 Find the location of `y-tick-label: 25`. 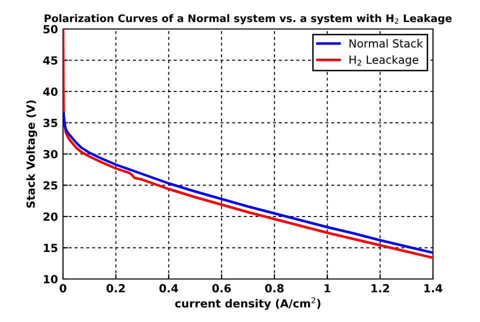

y-tick-label: 25 is located at coordinates (51, 185).